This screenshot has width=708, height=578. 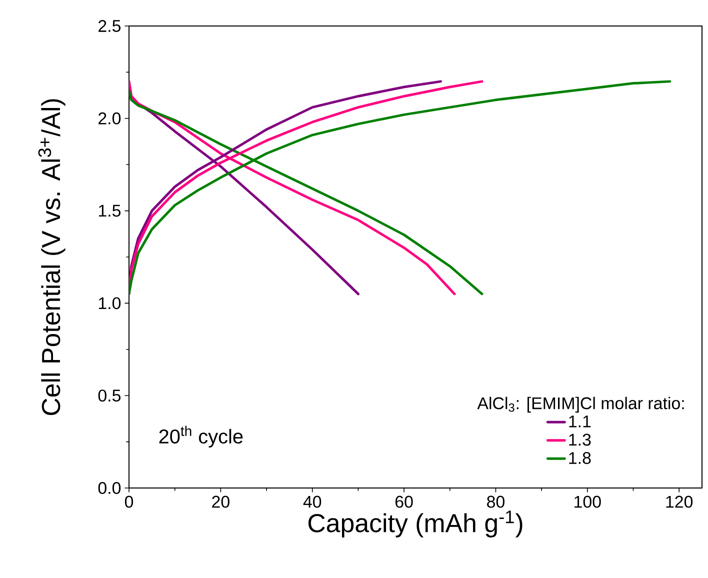 I want to click on y-axis-title: Cell Potential (V vs. Al$^{3+}$/Al), so click(x=52, y=257).